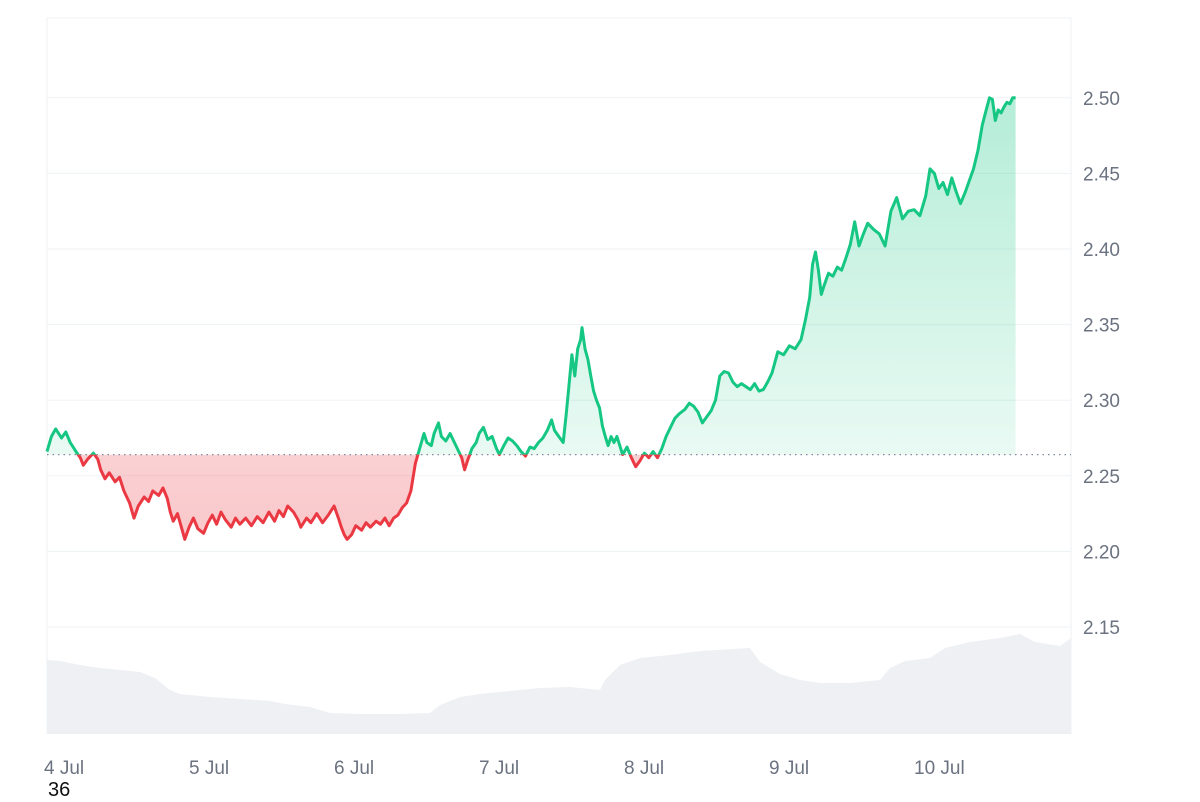 The image size is (1200, 802). I want to click on x-tick-label: 10 Jul, so click(939, 768).